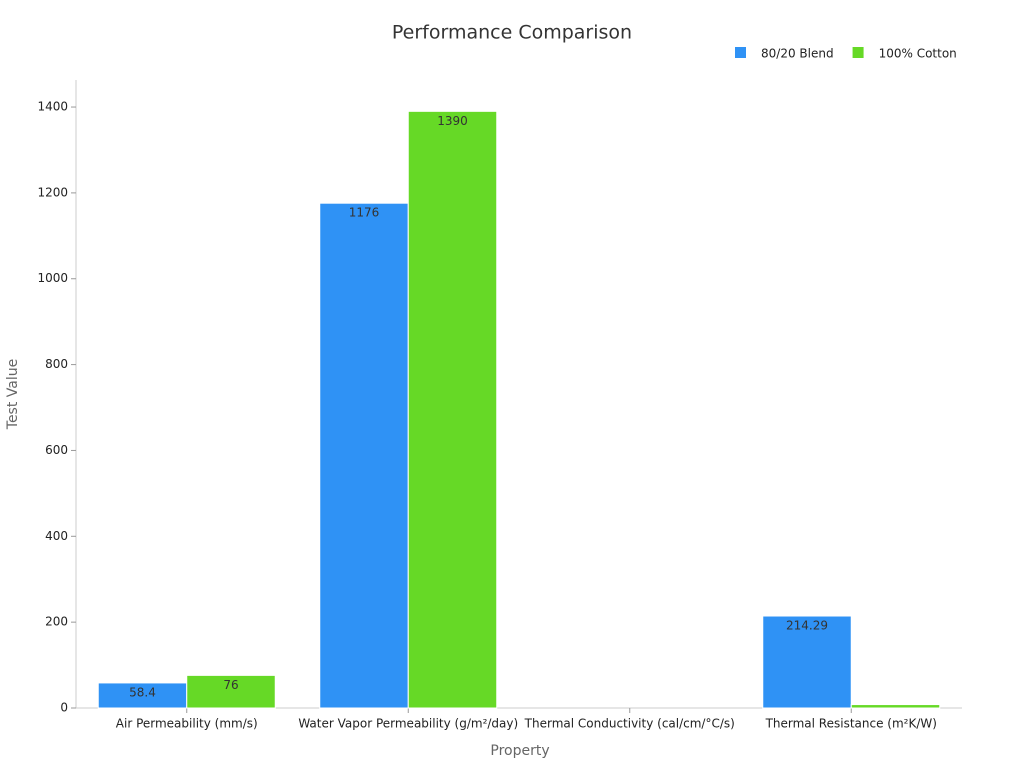  What do you see at coordinates (56, 364) in the screenshot?
I see `y-tick-label: 800` at bounding box center [56, 364].